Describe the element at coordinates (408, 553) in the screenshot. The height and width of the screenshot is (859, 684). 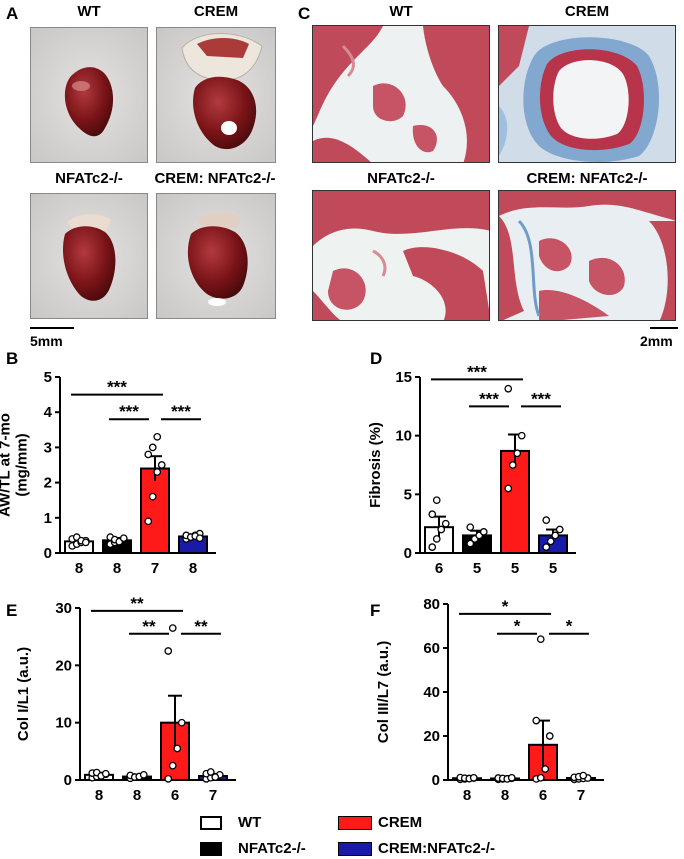
I see `y-tick-label-d: 0` at that location.